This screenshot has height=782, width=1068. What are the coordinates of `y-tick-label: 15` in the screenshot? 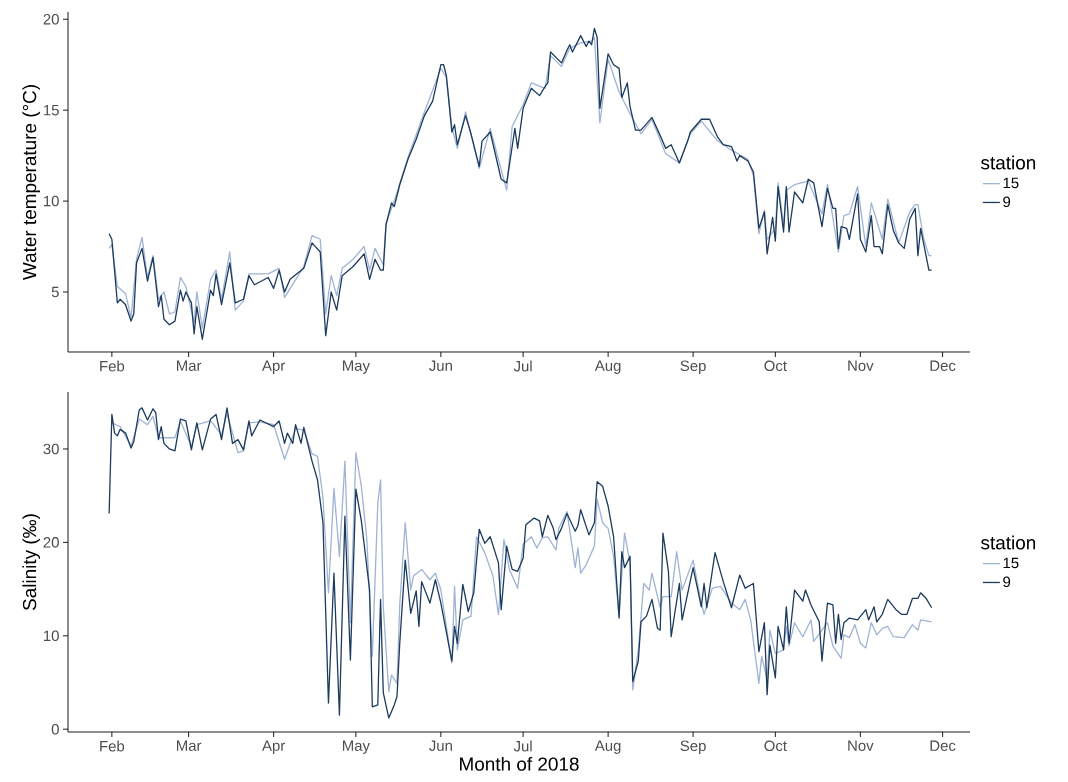 It's located at (51, 110).